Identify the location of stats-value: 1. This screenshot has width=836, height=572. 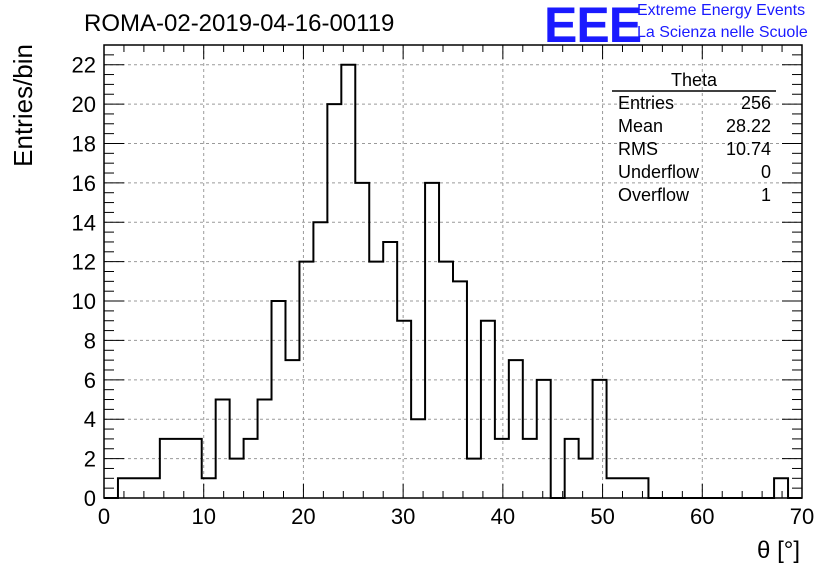
(765, 195).